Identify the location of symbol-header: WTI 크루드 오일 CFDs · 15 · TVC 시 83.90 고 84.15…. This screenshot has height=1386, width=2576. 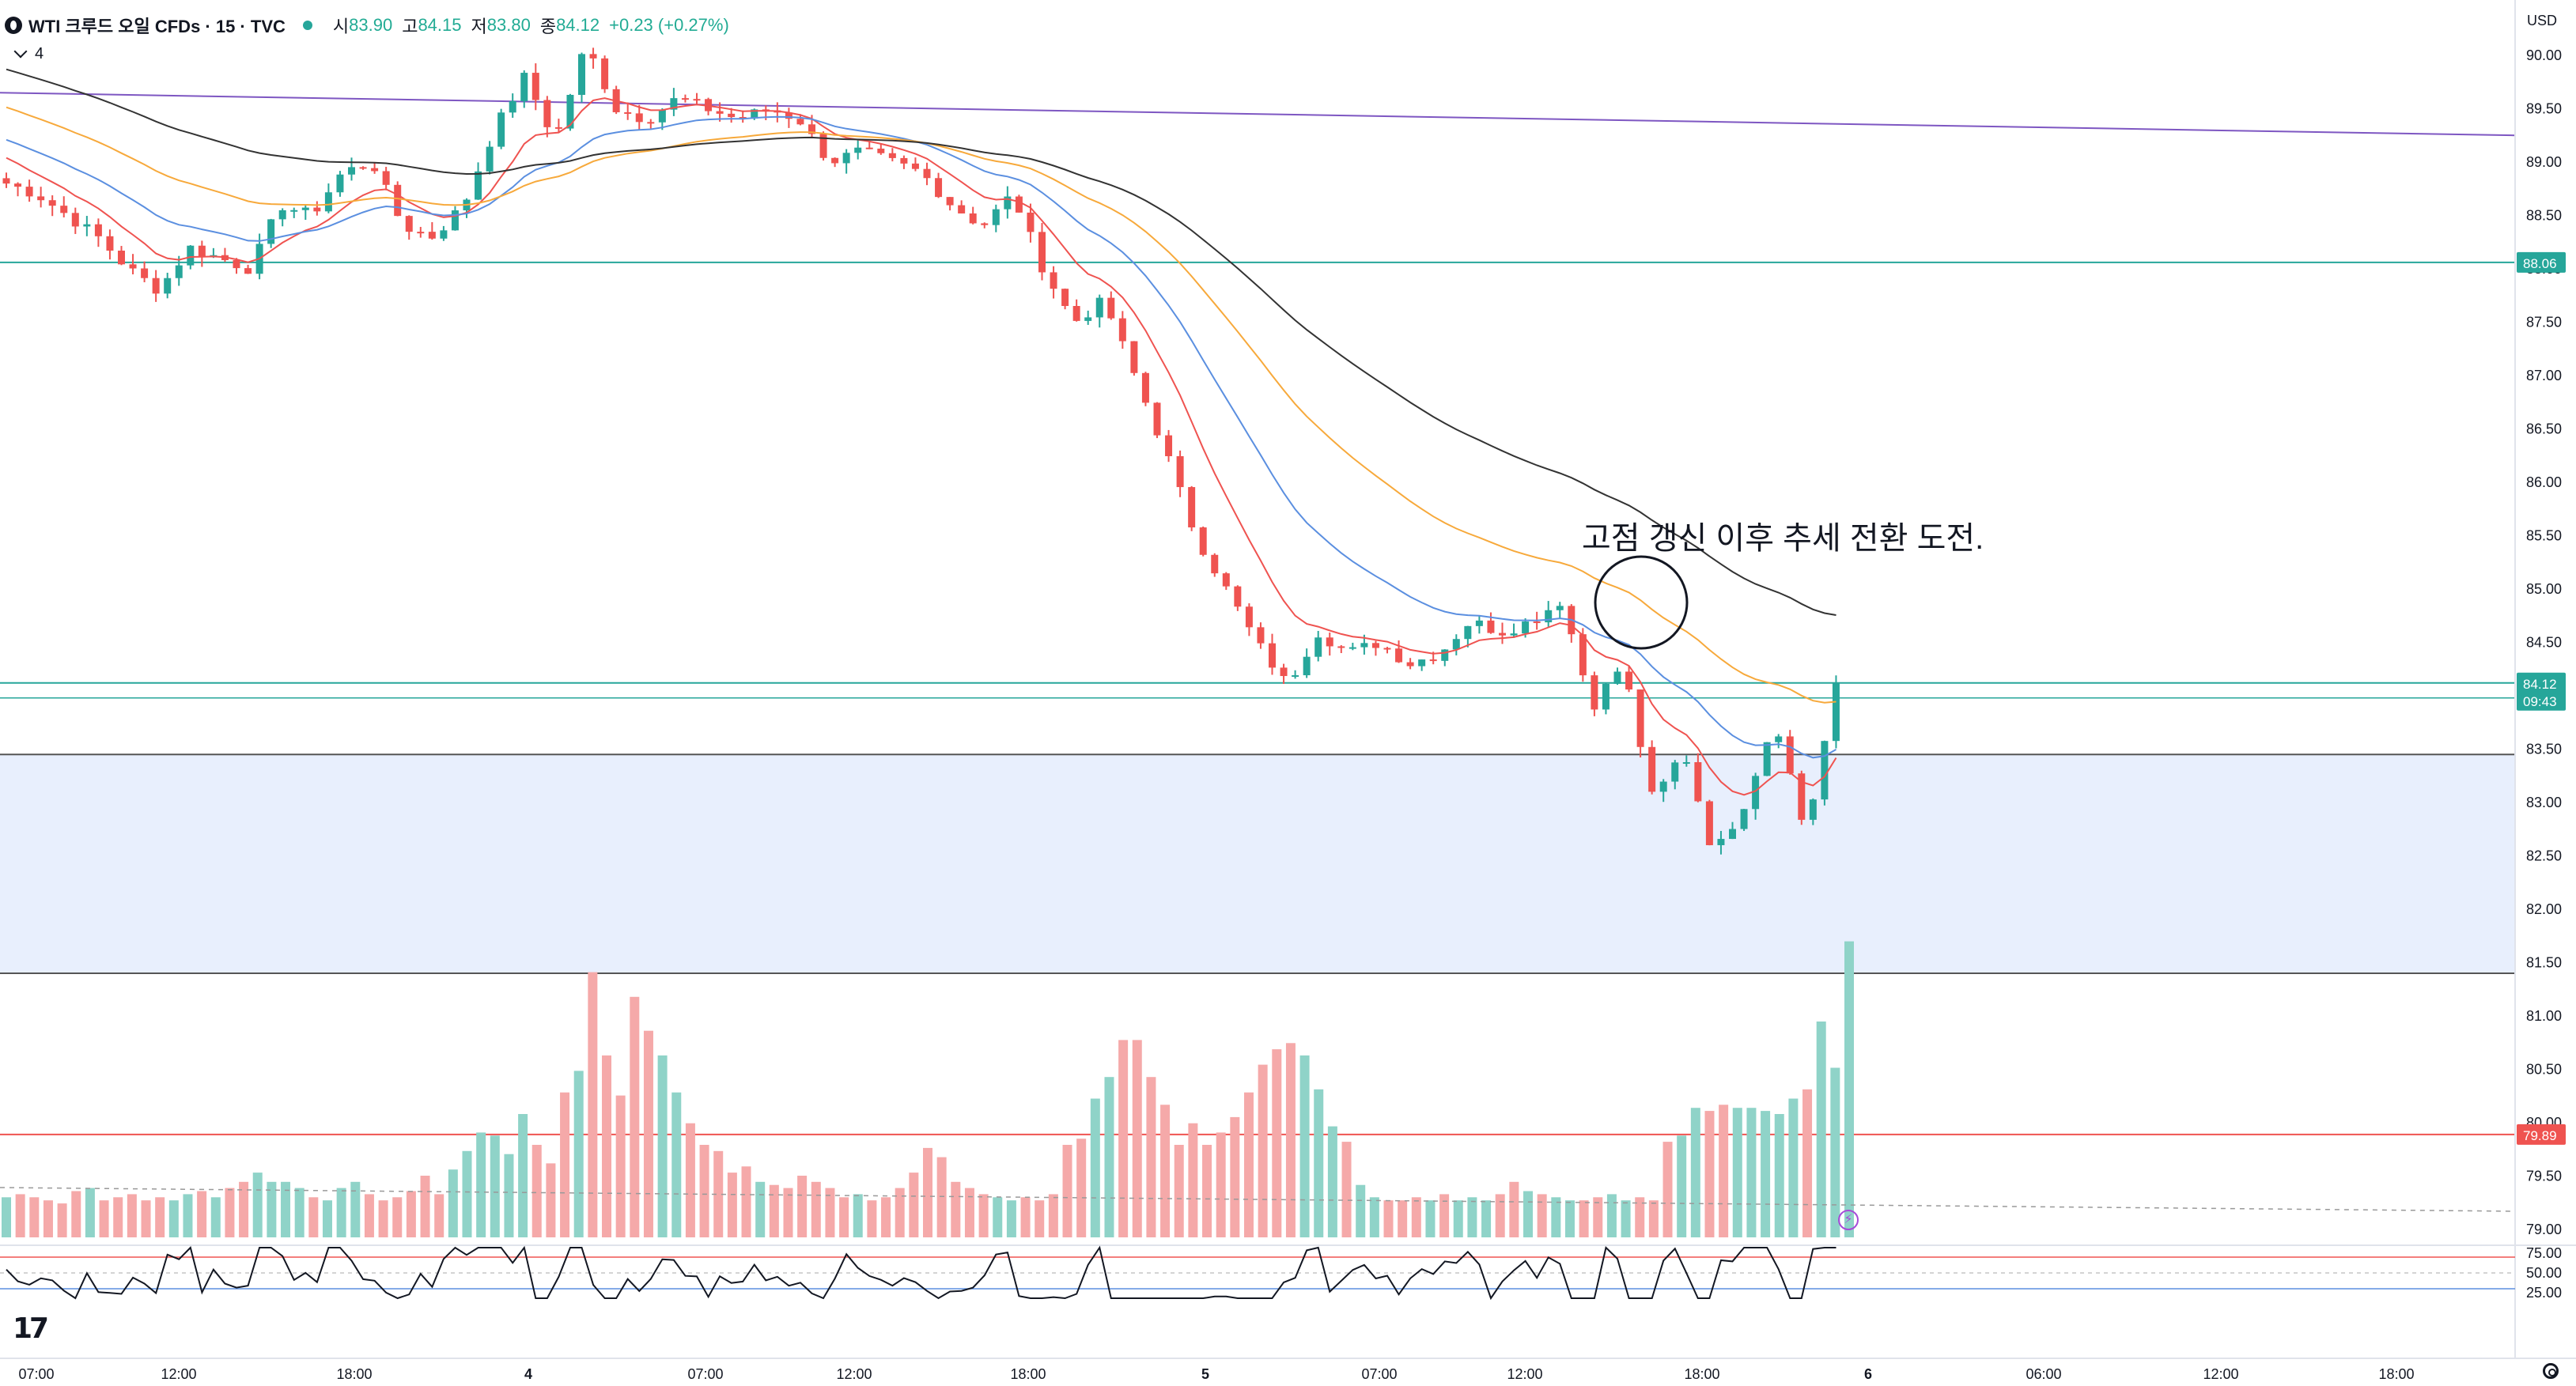
(367, 26).